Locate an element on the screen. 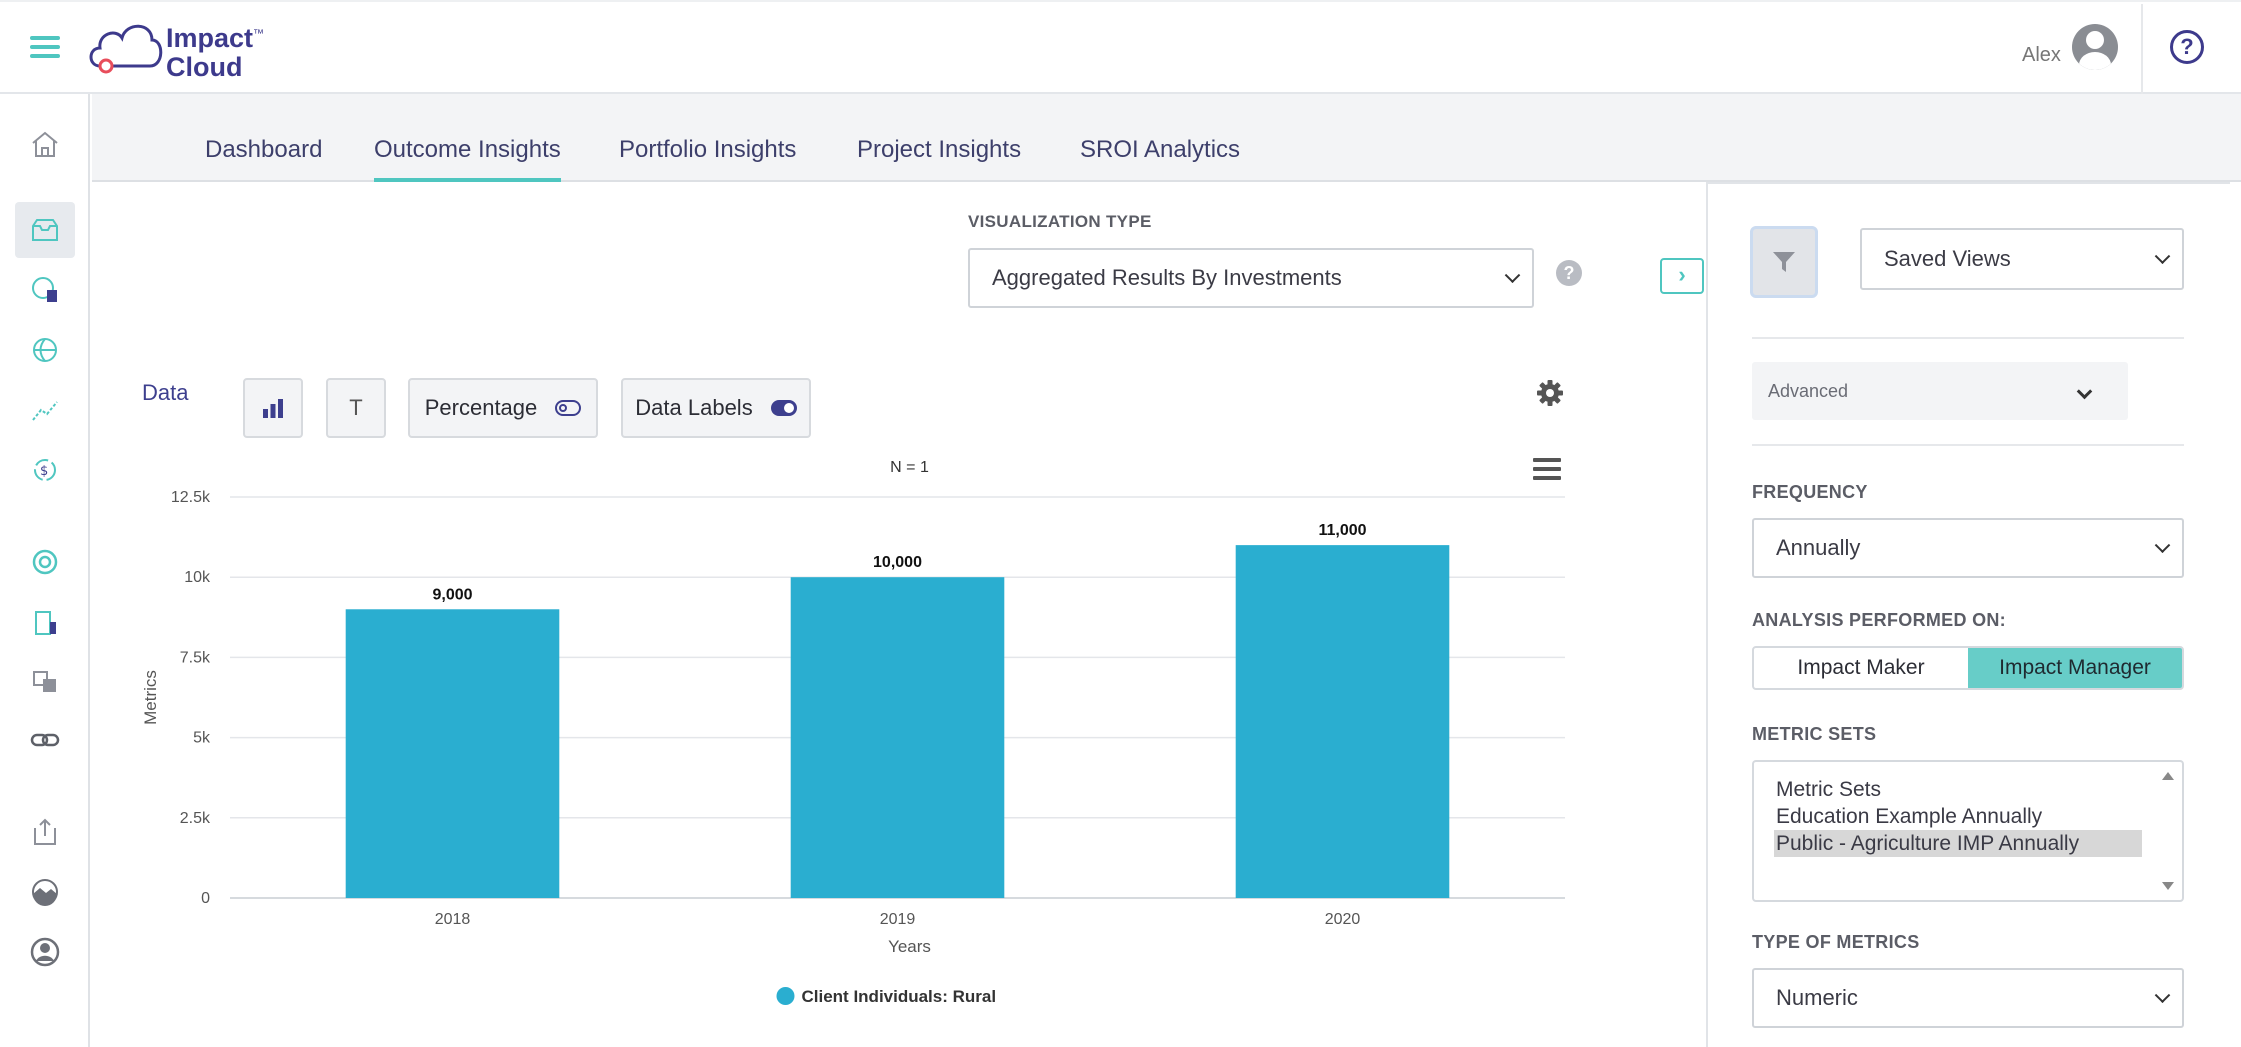 This screenshot has height=1047, width=2241. cloud-logo-icon is located at coordinates (126, 49).